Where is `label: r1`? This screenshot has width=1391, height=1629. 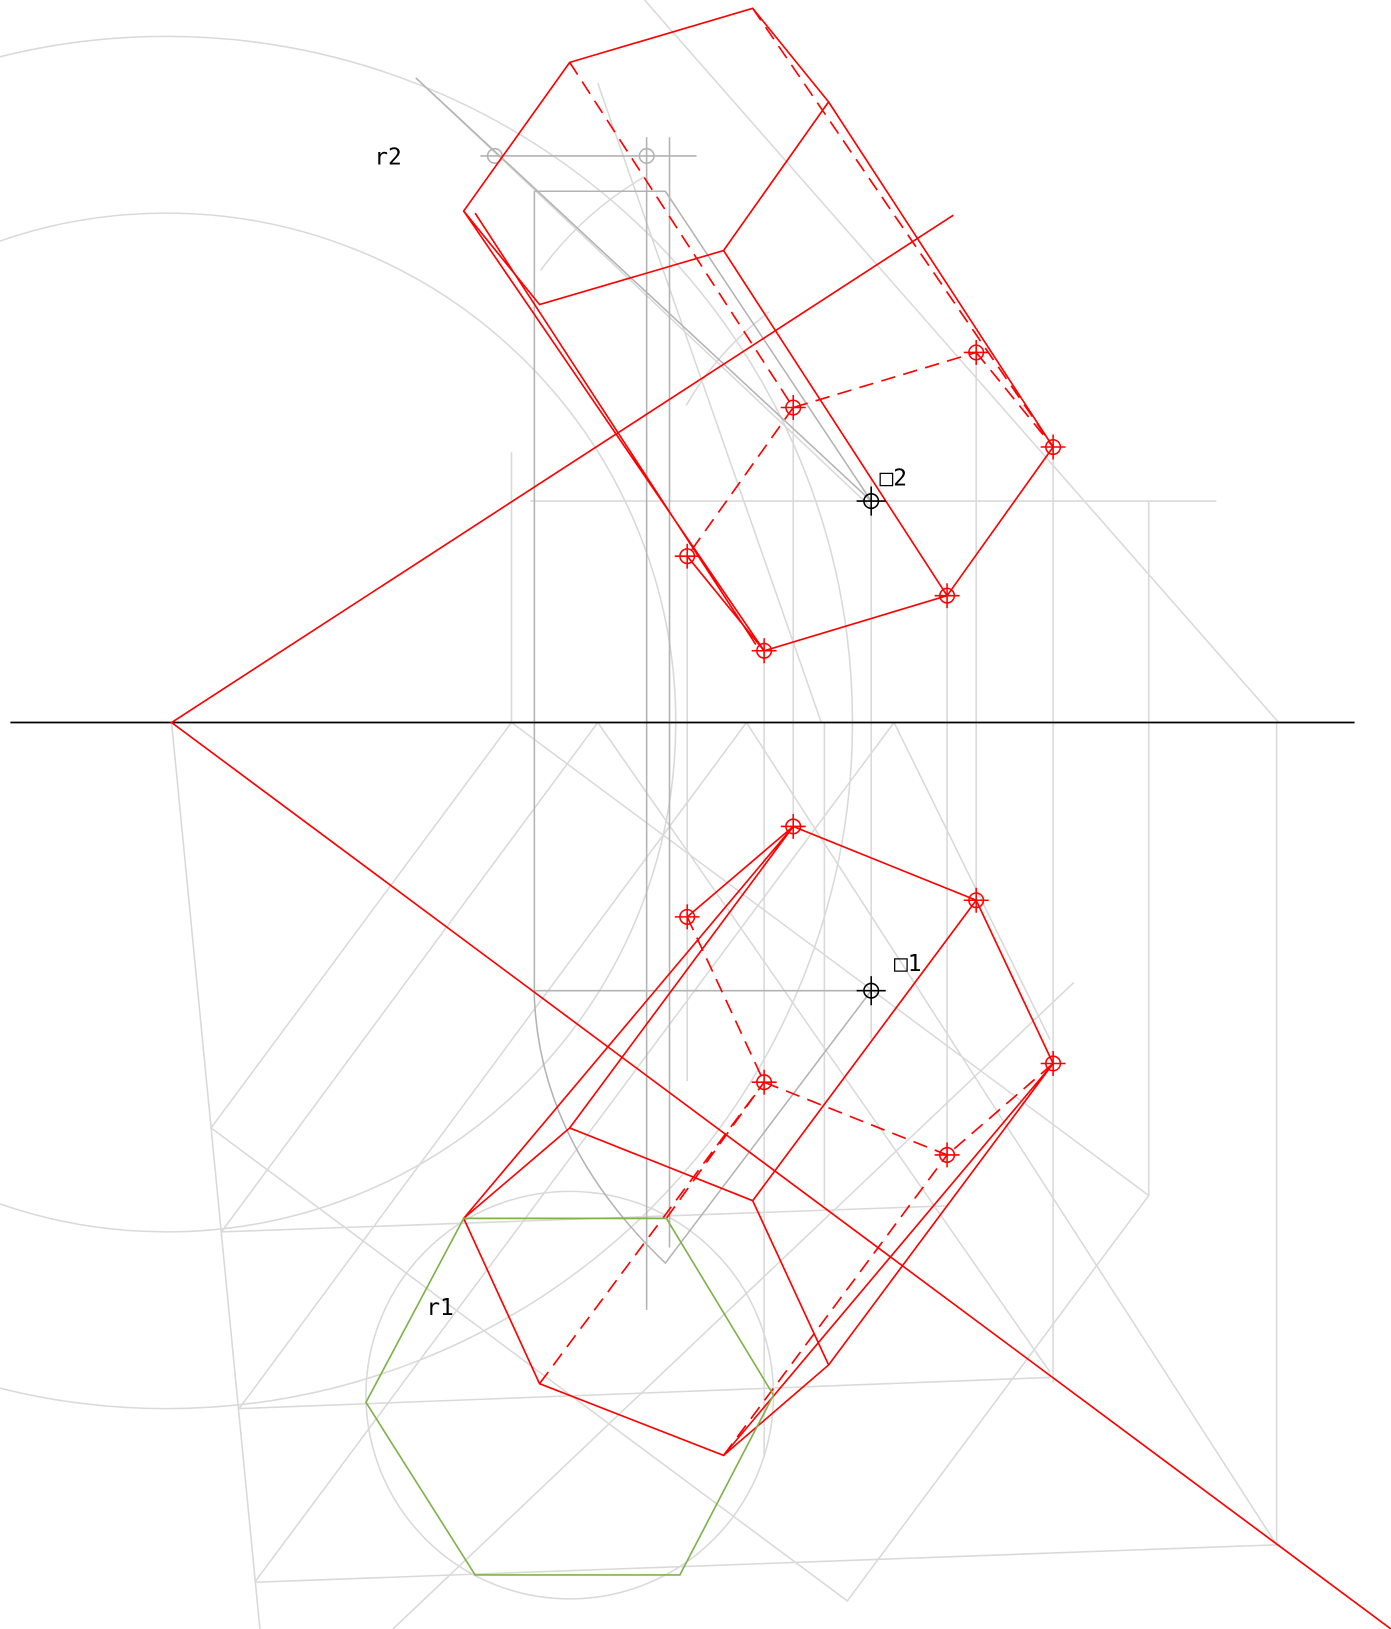
label: r1 is located at coordinates (440, 1308).